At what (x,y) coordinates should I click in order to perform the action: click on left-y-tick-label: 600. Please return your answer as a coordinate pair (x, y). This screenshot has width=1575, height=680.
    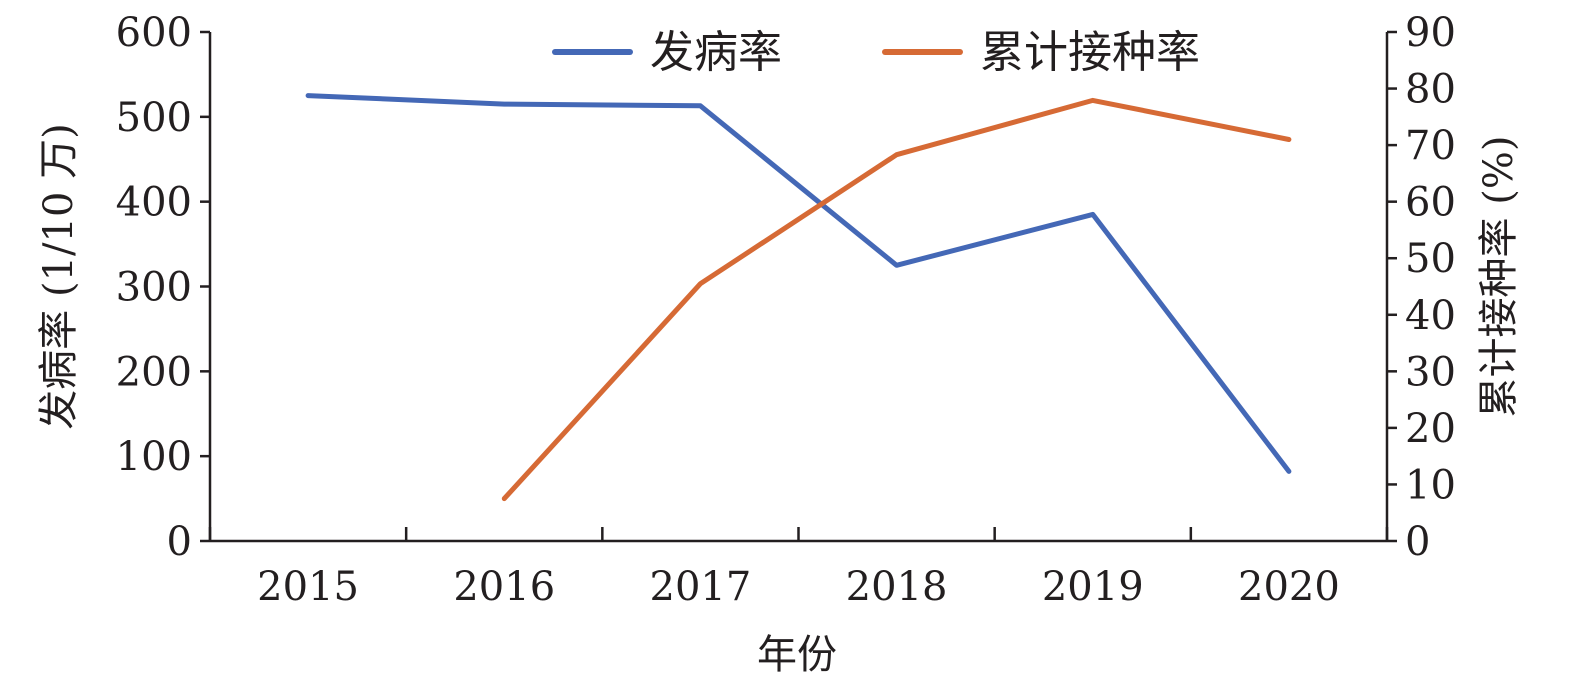
    Looking at the image, I should click on (154, 33).